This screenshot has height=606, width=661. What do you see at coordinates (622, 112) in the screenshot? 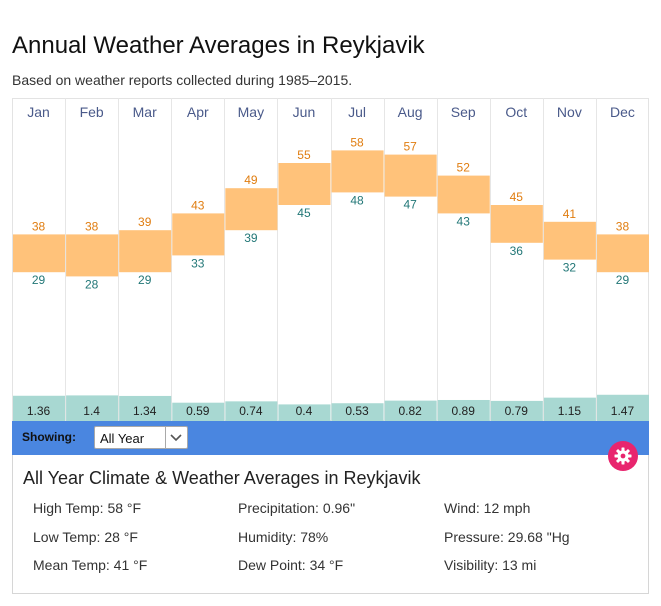
I see `month-label-dec: Dec` at bounding box center [622, 112].